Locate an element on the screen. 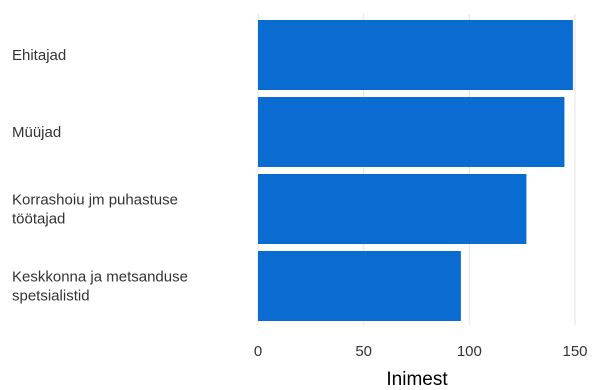 This screenshot has height=390, width=596. x-axis-title: Inimest is located at coordinates (417, 379).